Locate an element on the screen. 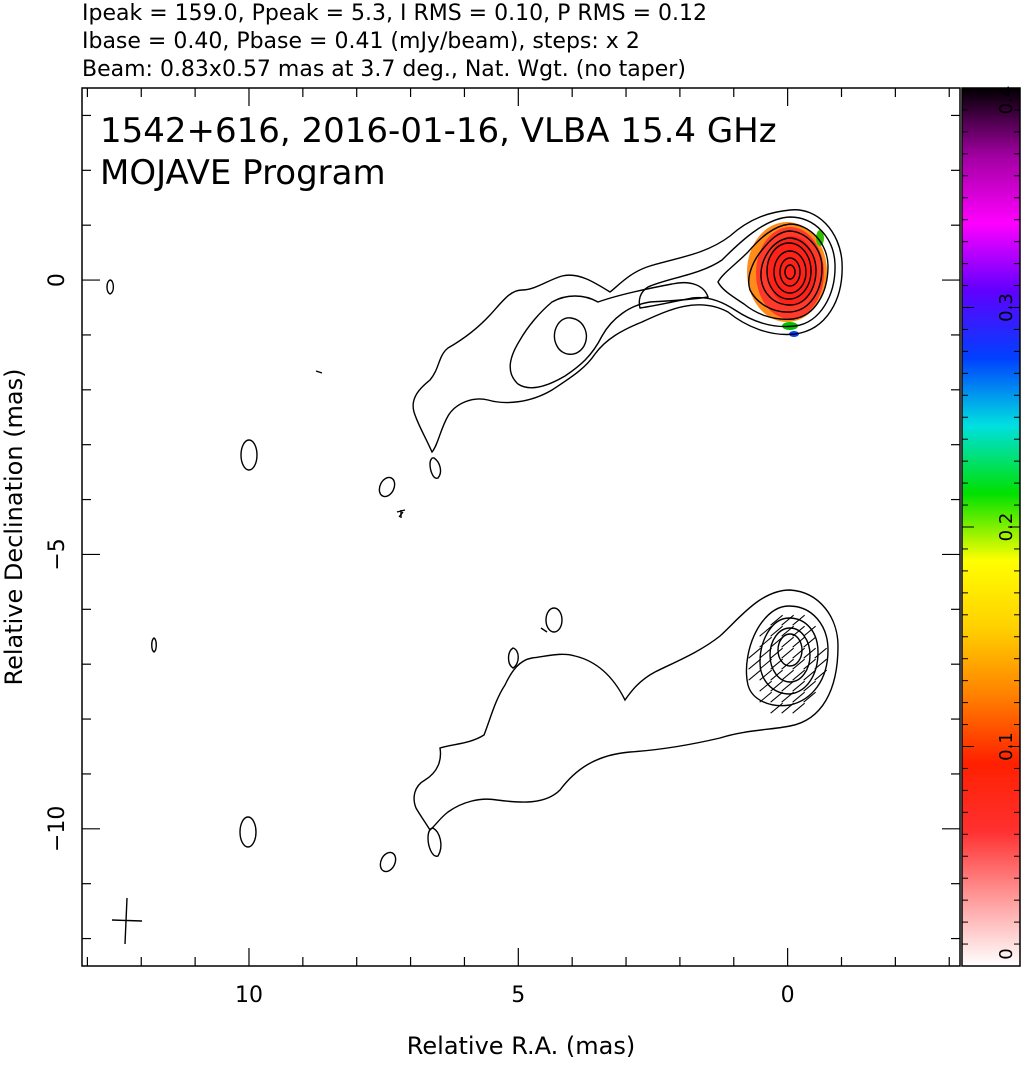 Image resolution: width=1022 pixels, height=1065 pixels. chart-title: 1542+616, 2016-01-16, VLBA 15.4 GHz is located at coordinates (438, 131).